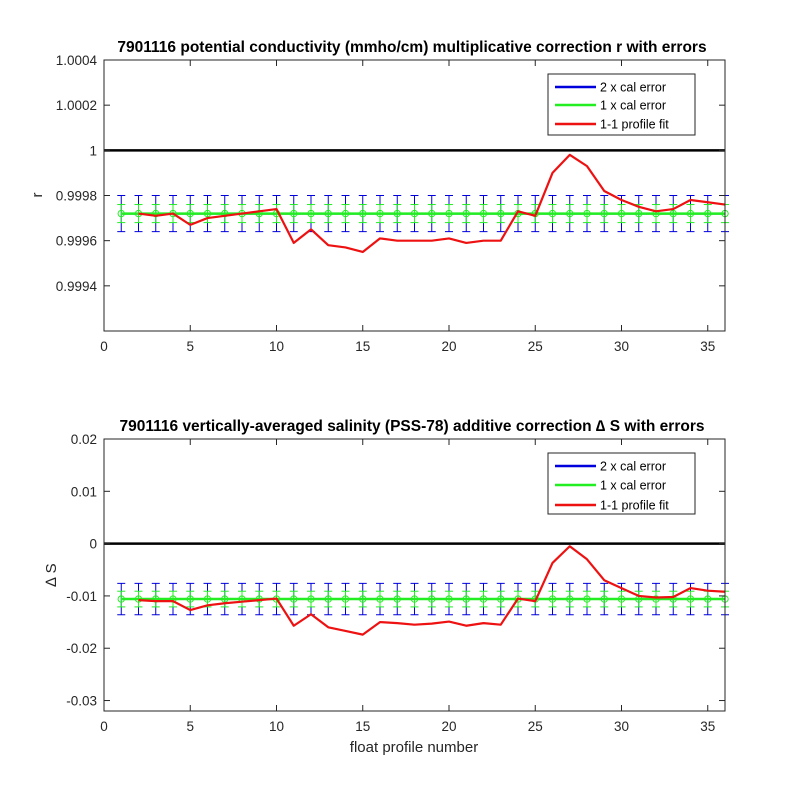 The height and width of the screenshot is (800, 800). What do you see at coordinates (93, 150) in the screenshot?
I see `y-tick-label: 1` at bounding box center [93, 150].